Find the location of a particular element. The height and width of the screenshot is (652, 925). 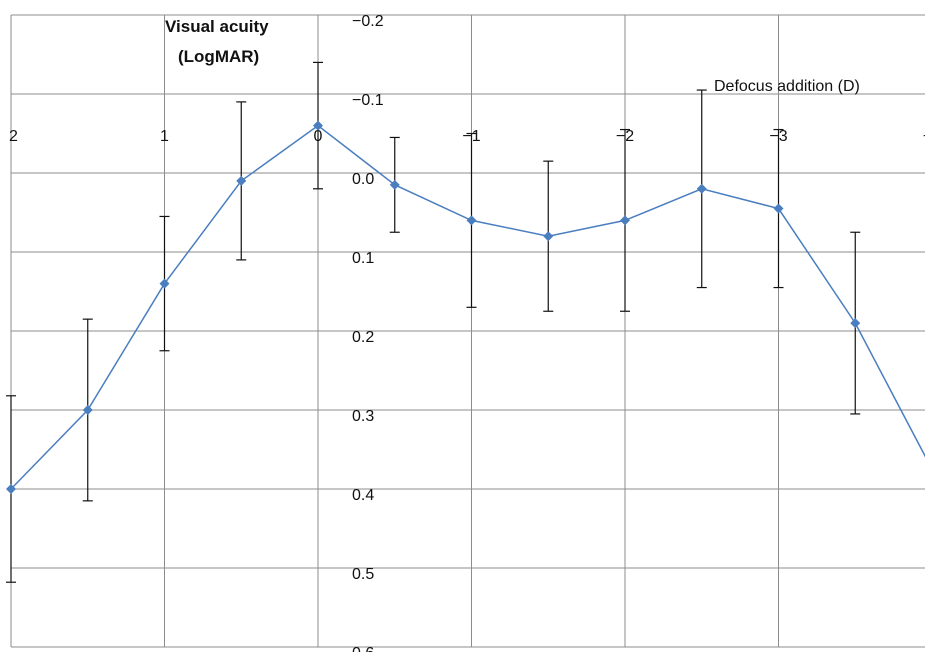

x-tick-label: −4 is located at coordinates (924, 136).